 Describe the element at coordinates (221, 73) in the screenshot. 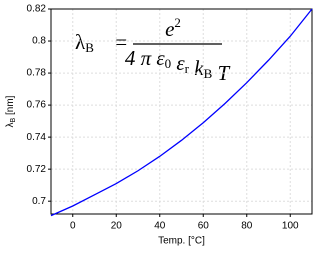

I see `eq-term: T` at that location.